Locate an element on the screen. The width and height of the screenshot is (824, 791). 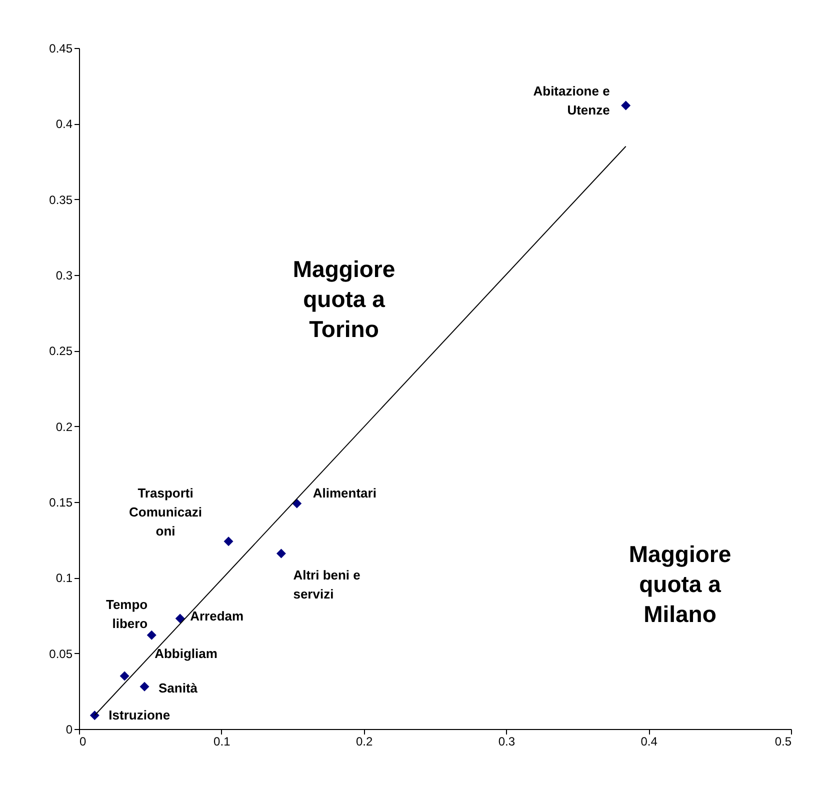
y-tick-label: 0.4 is located at coordinates (64, 124).